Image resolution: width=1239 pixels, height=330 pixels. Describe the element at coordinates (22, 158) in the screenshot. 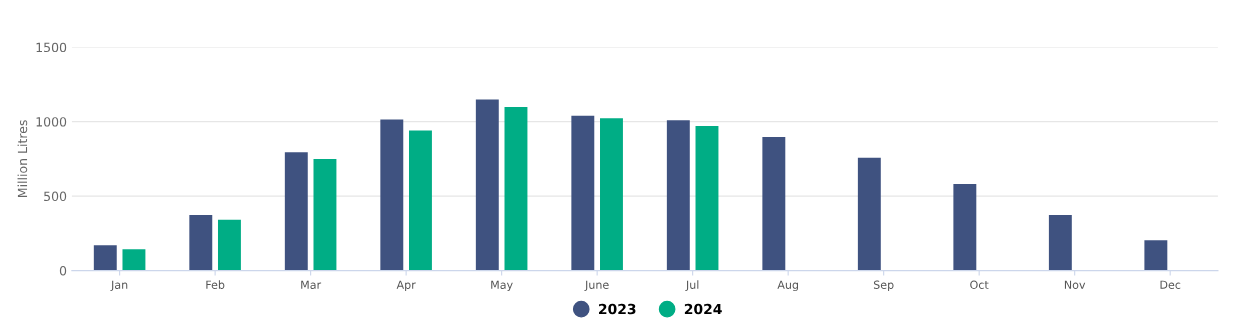

I see `y-axis-title: Million Litres` at that location.